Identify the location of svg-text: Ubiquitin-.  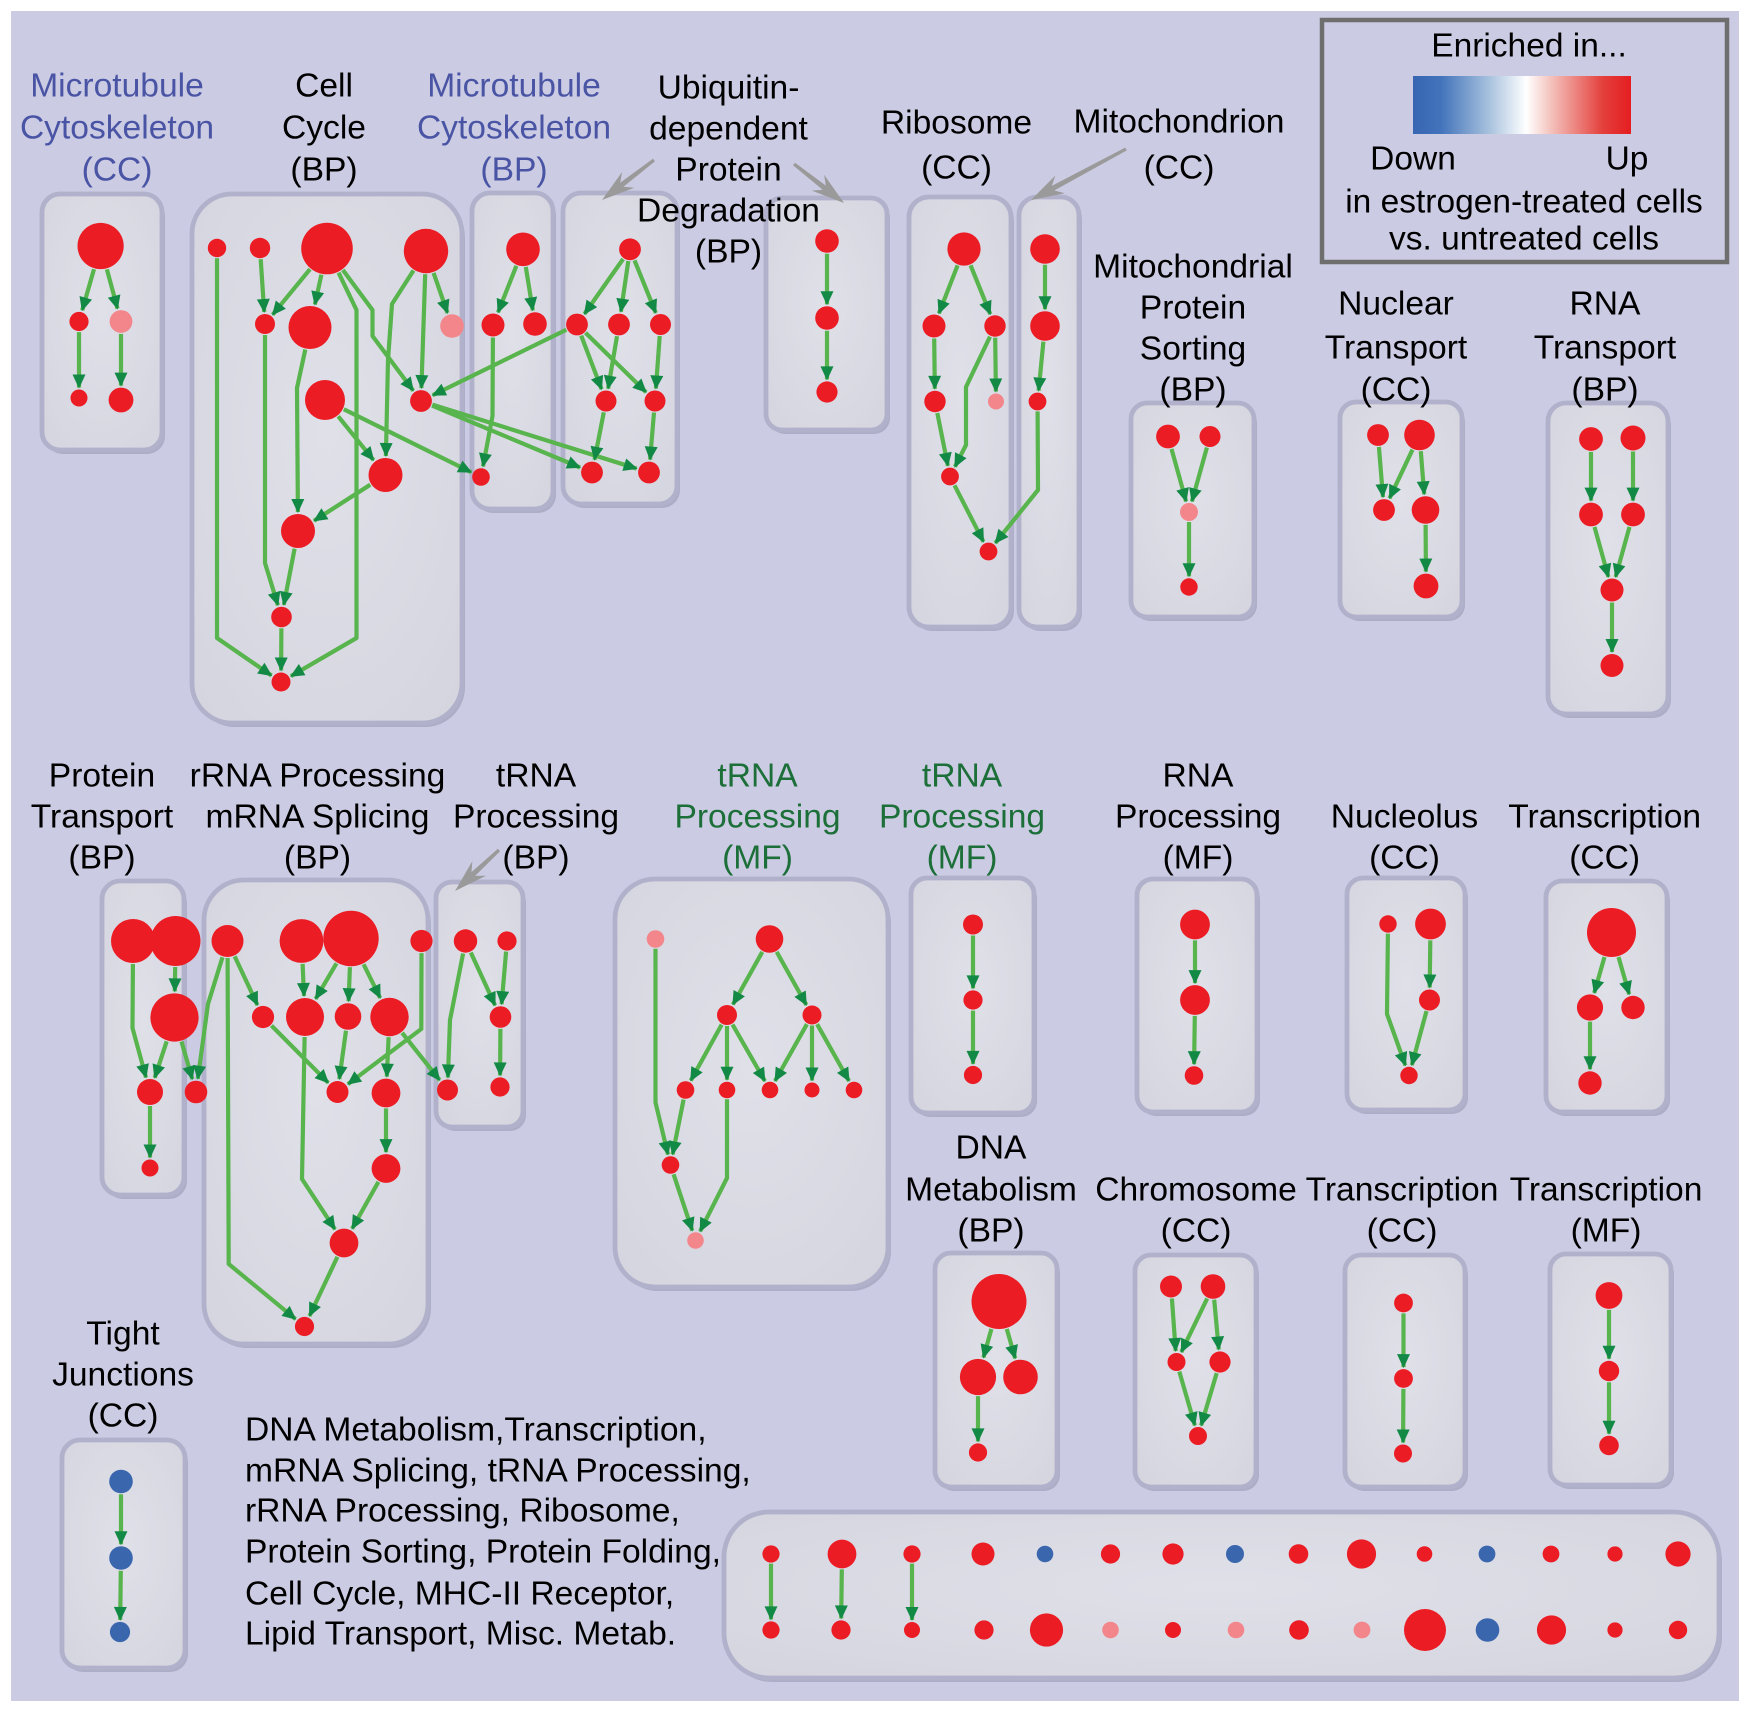
(729, 88).